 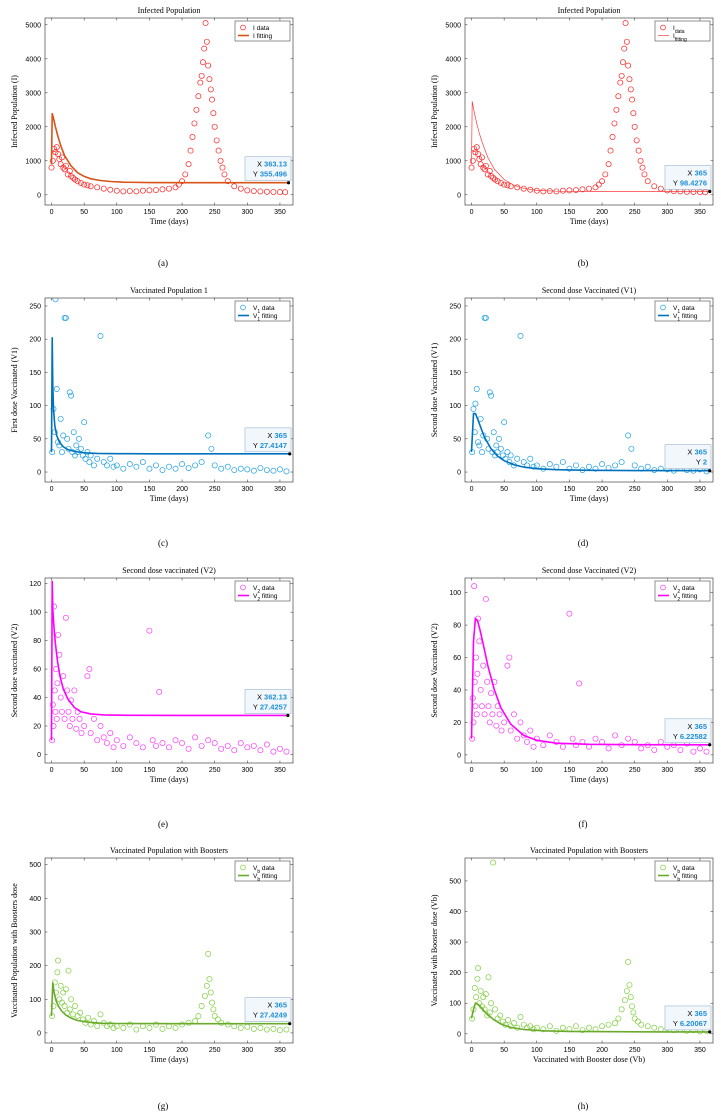 I want to click on panel-caption: (f), so click(x=583, y=824).